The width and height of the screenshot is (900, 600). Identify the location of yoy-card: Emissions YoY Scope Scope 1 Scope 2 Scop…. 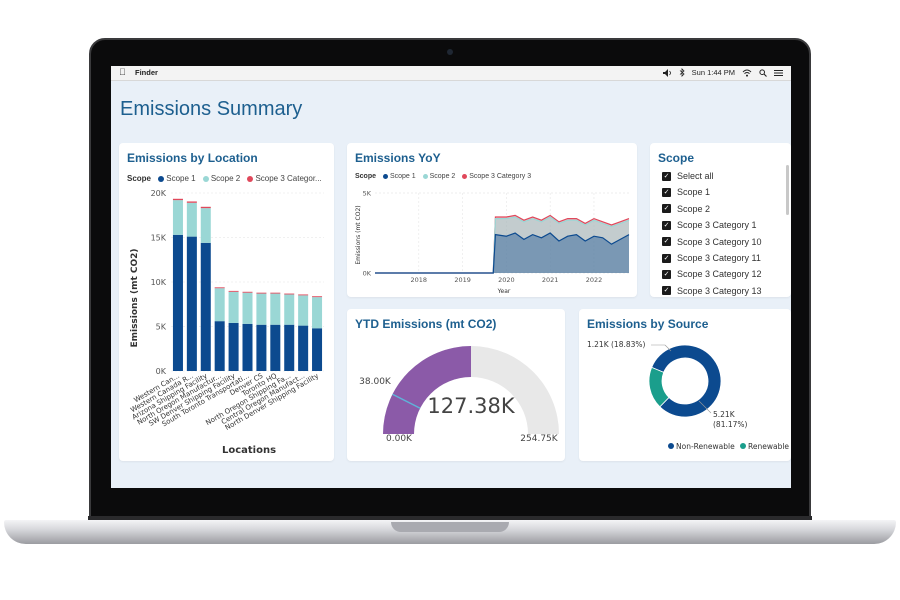
(492, 220).